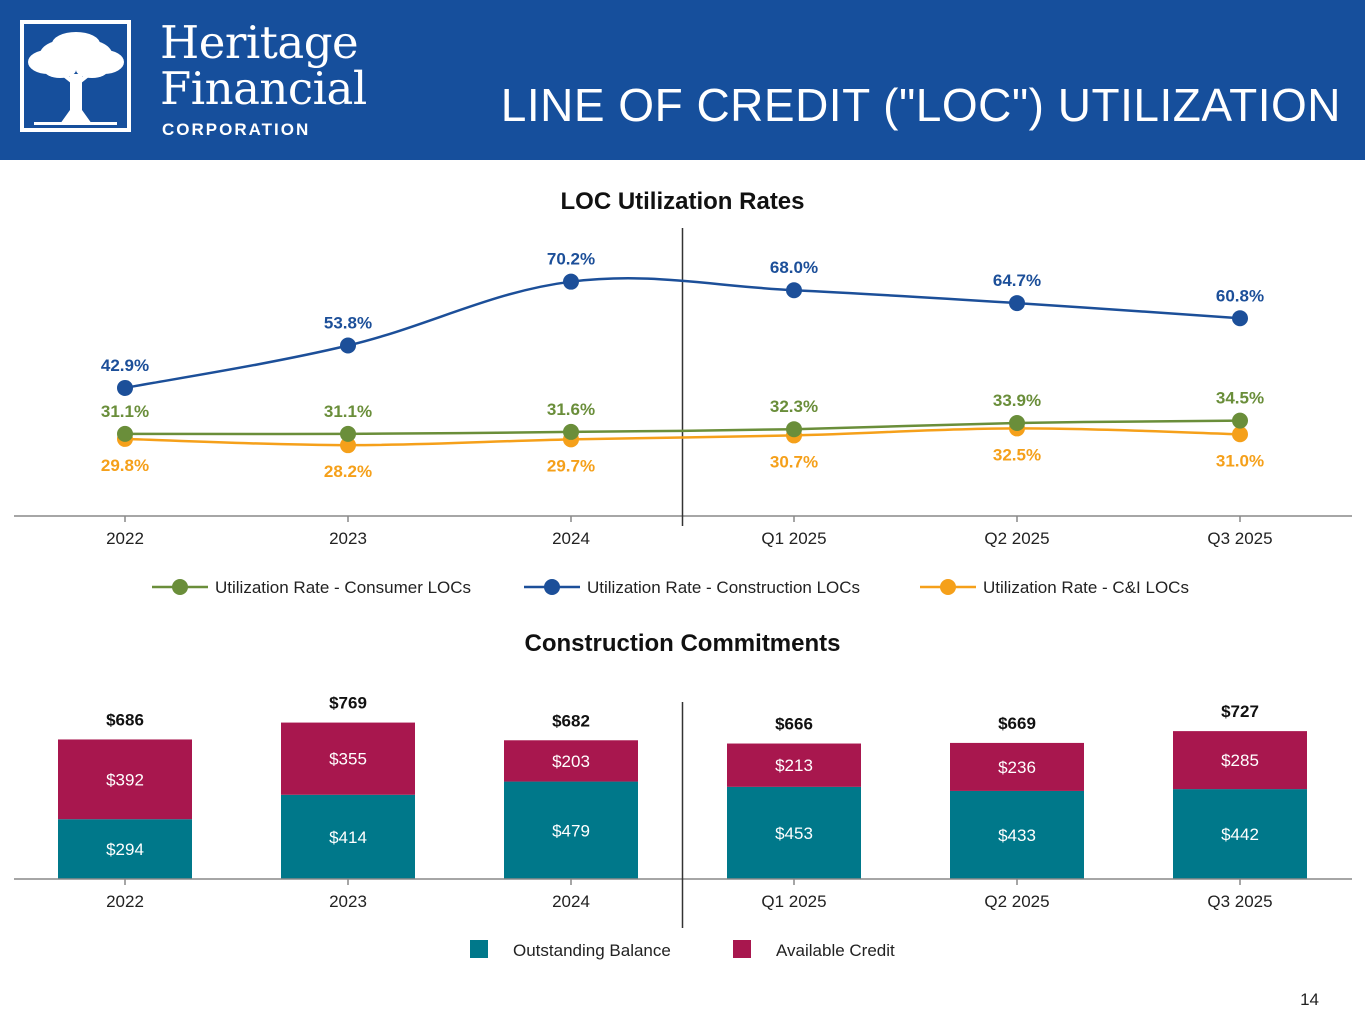 The width and height of the screenshot is (1365, 1024). Describe the element at coordinates (263, 88) in the screenshot. I see `brand-line-2: Financial` at that location.